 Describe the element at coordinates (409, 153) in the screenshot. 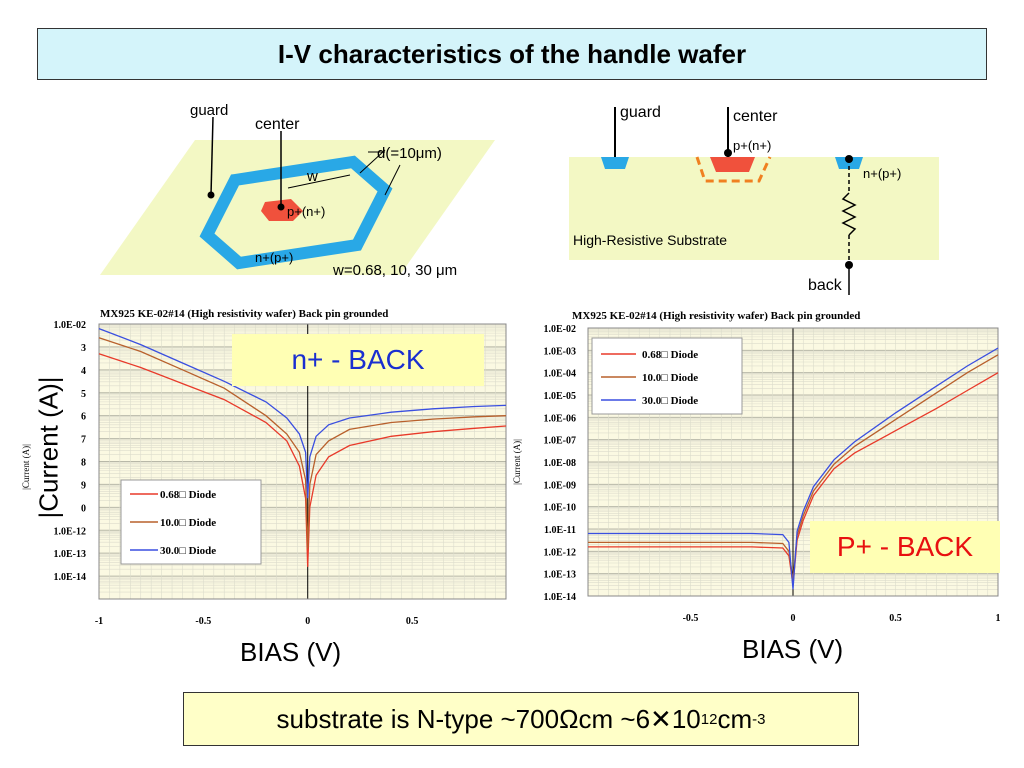

I see `d-label: d(=10μm)` at that location.